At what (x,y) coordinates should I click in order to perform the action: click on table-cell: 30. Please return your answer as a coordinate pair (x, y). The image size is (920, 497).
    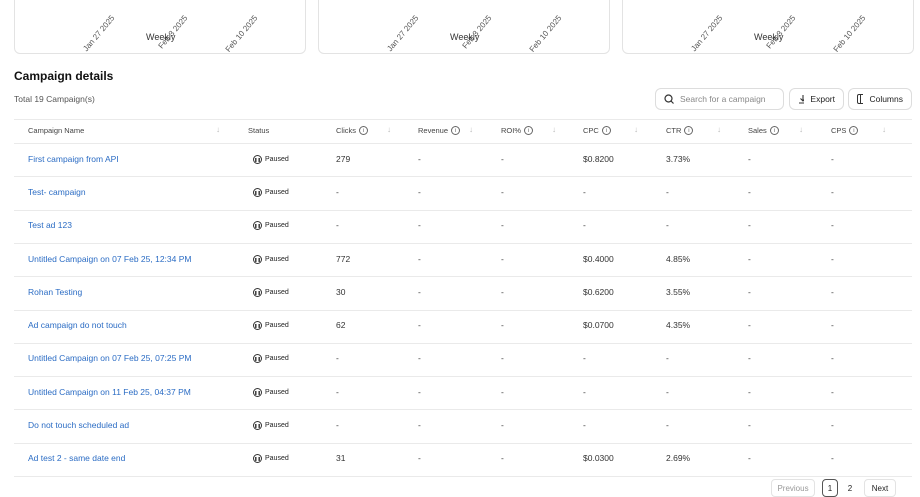
    Looking at the image, I should click on (341, 291).